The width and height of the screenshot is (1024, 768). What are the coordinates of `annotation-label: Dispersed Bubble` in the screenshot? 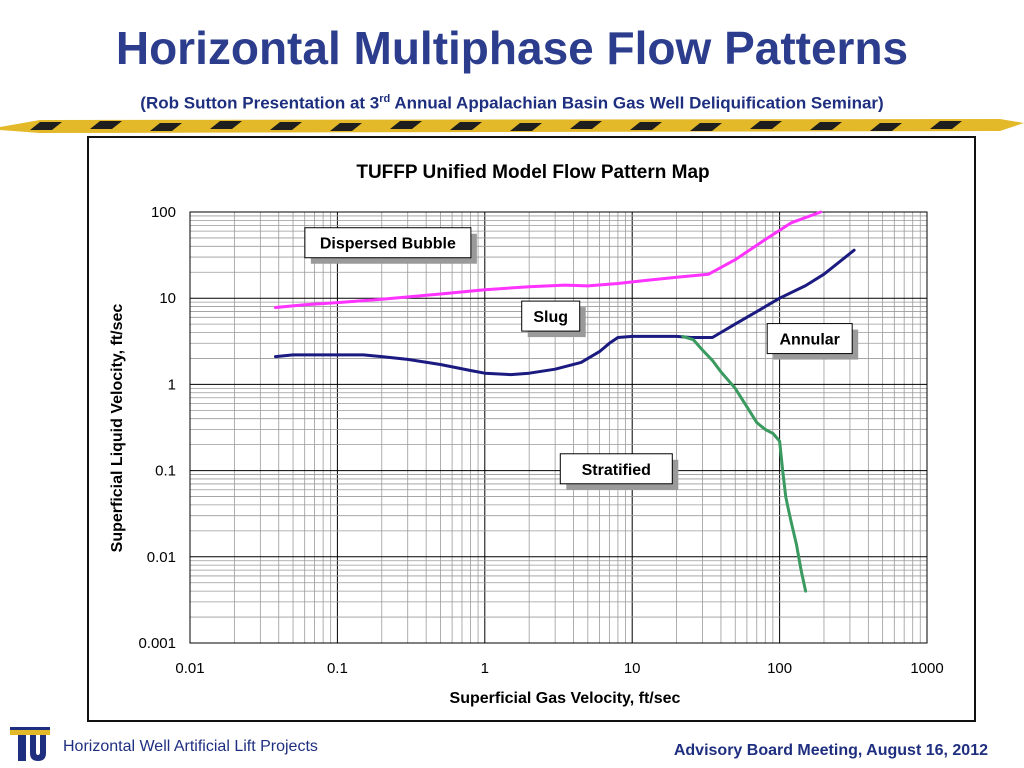 It's located at (388, 244).